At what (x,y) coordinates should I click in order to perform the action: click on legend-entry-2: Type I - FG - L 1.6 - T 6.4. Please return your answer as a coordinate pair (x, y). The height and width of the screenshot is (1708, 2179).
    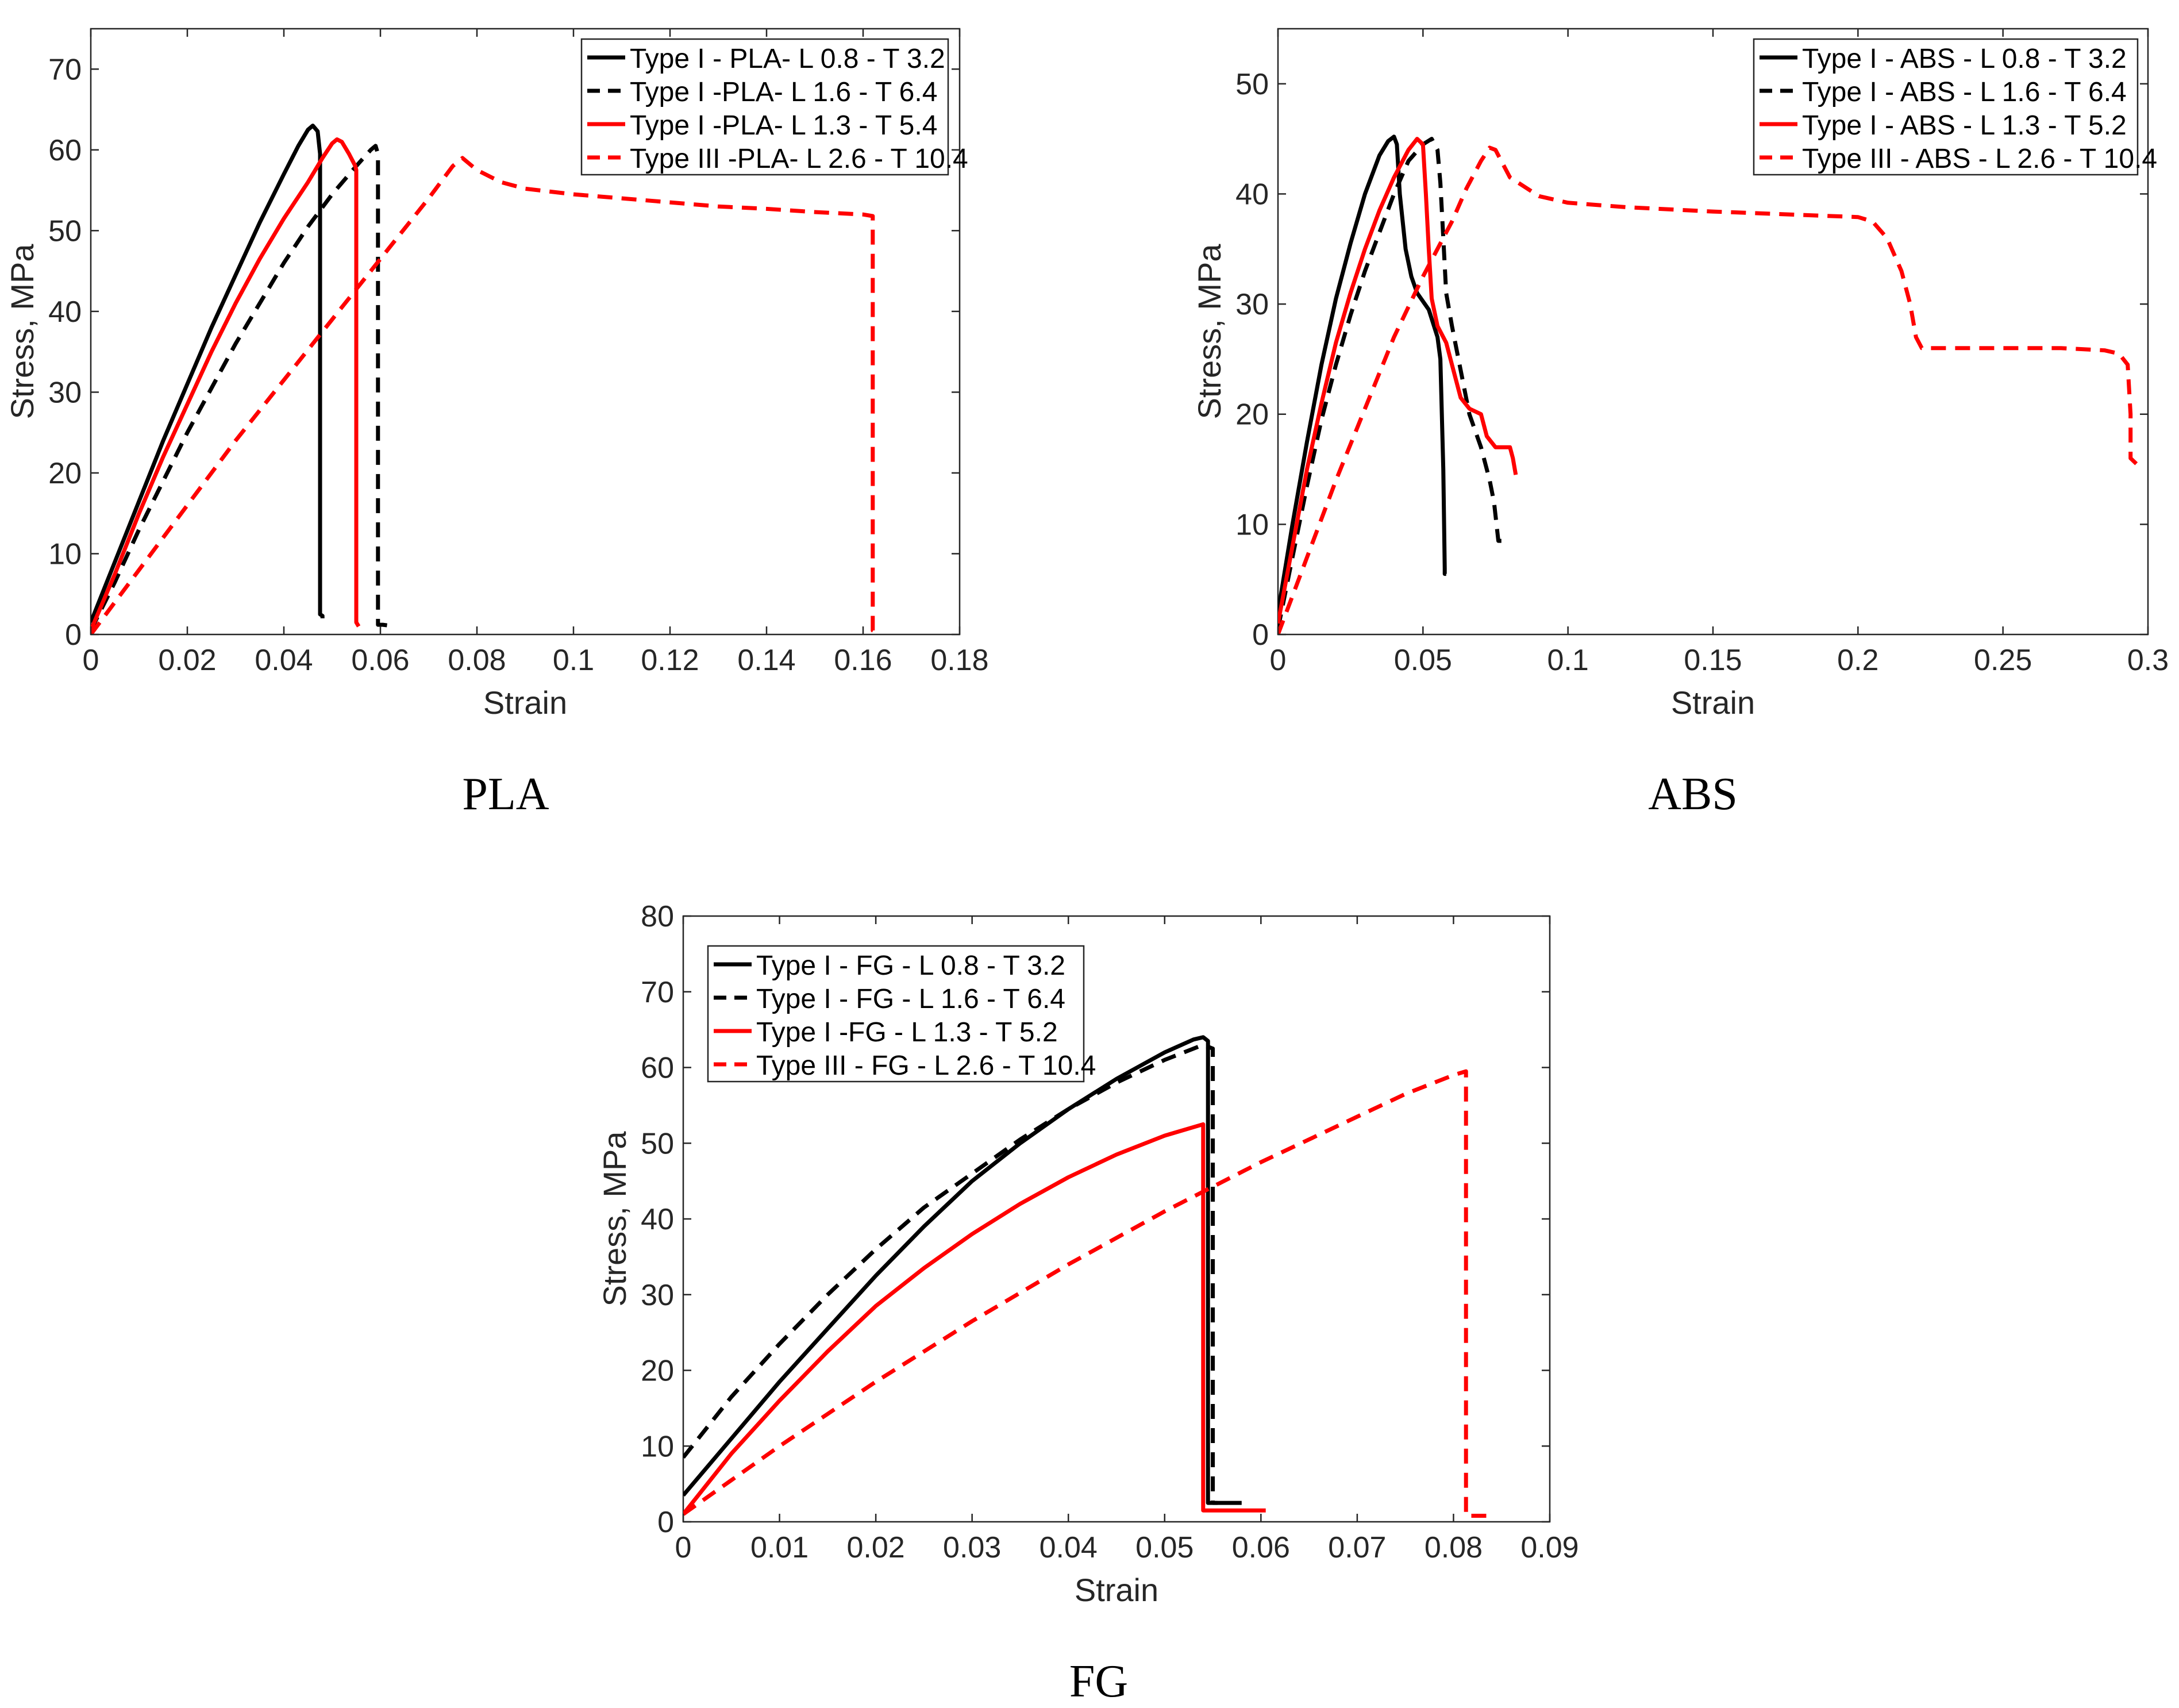
    Looking at the image, I should click on (910, 999).